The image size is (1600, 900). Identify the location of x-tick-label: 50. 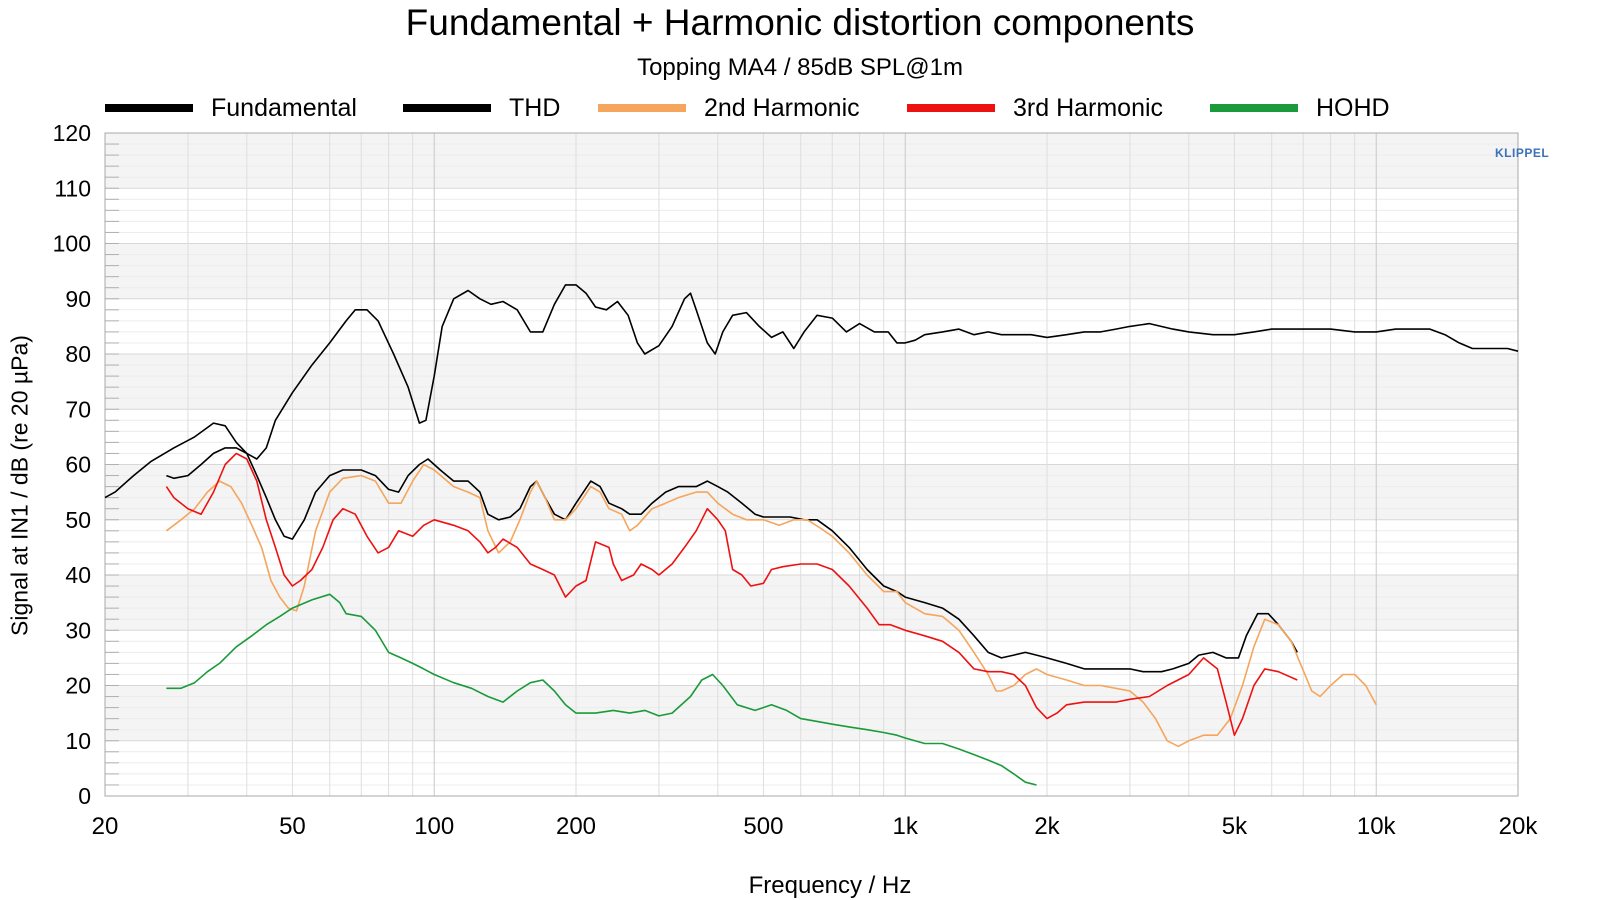
(292, 826).